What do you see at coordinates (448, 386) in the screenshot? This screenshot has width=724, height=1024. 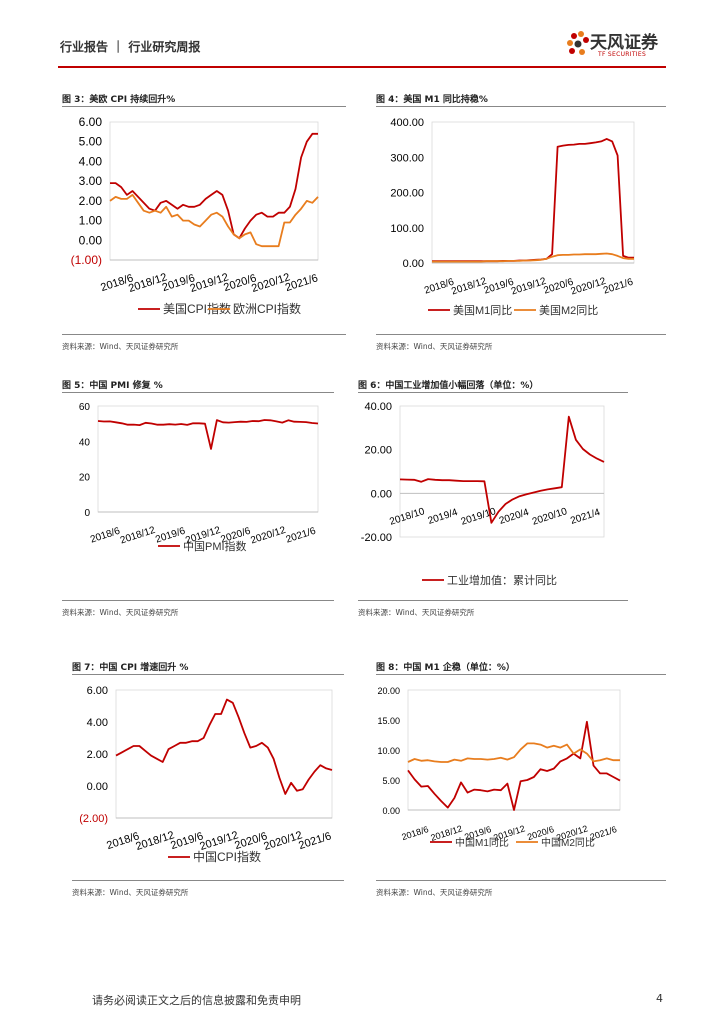 I see `figure-6-caption: 图 6：中国工业增加值小幅回落（单位：%）` at bounding box center [448, 386].